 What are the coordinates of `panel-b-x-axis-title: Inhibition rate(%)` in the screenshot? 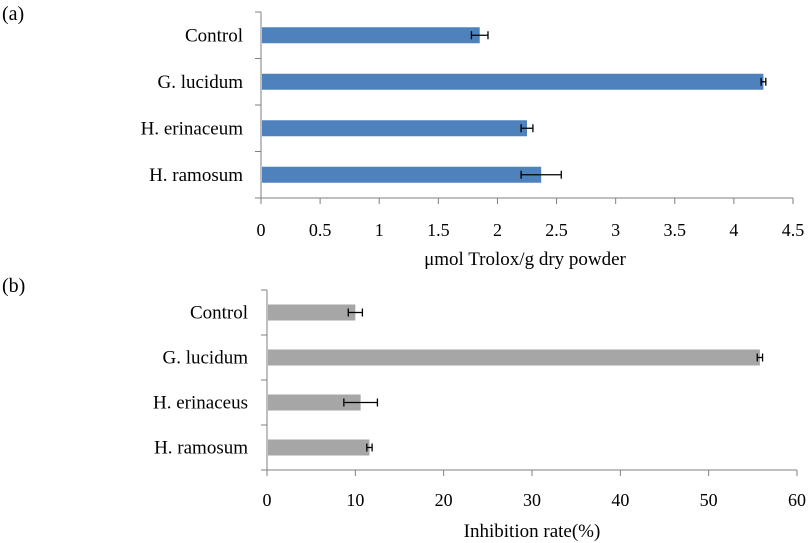 It's located at (532, 531).